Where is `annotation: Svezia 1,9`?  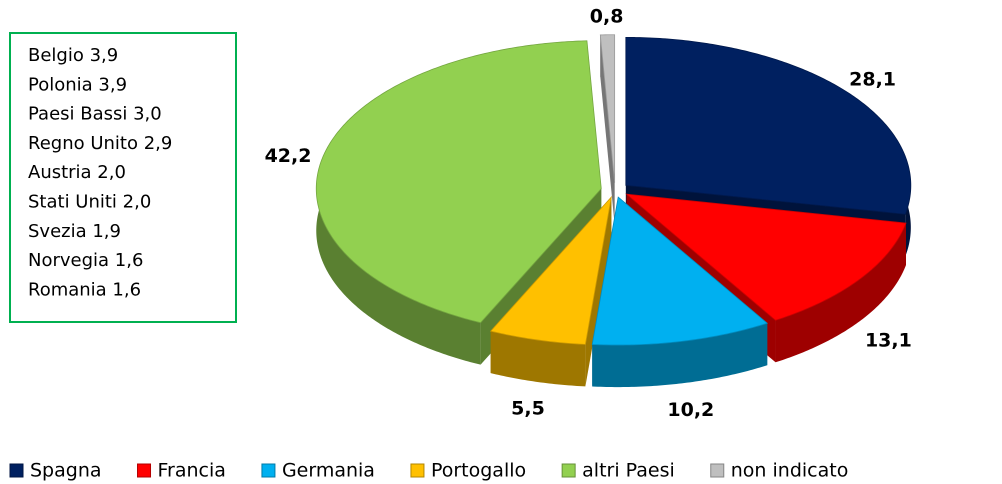 annotation: Svezia 1,9 is located at coordinates (74, 231).